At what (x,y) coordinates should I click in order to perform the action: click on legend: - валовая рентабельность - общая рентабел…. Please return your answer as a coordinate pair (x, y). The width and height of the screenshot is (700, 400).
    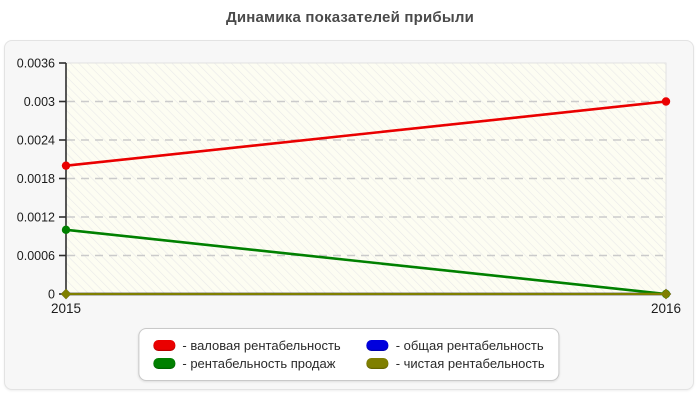
    Looking at the image, I should click on (349, 354).